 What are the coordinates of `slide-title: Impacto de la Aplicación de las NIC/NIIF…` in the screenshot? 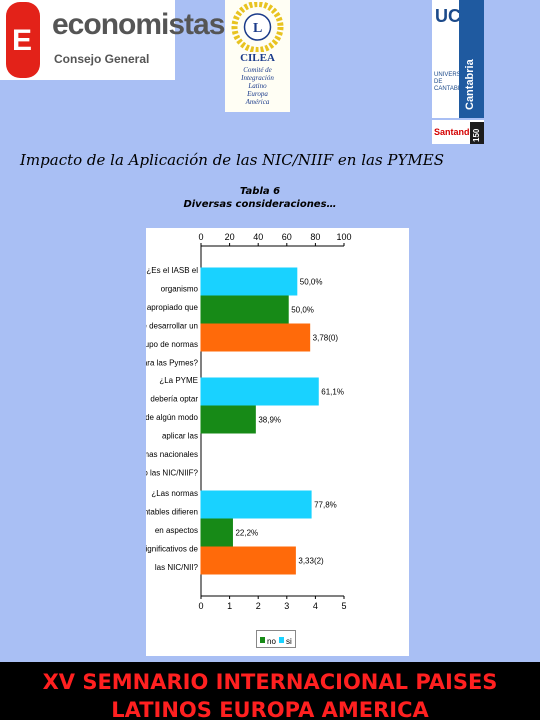 It's located at (232, 160).